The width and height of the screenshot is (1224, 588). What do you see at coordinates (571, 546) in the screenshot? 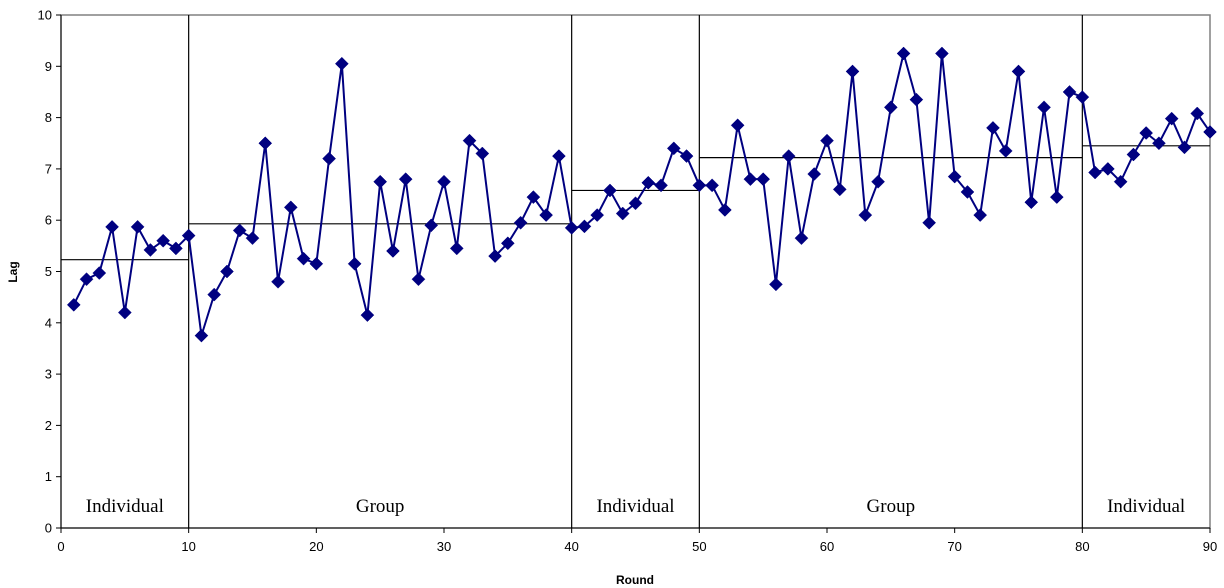
I see `x-tick-label: 40` at bounding box center [571, 546].